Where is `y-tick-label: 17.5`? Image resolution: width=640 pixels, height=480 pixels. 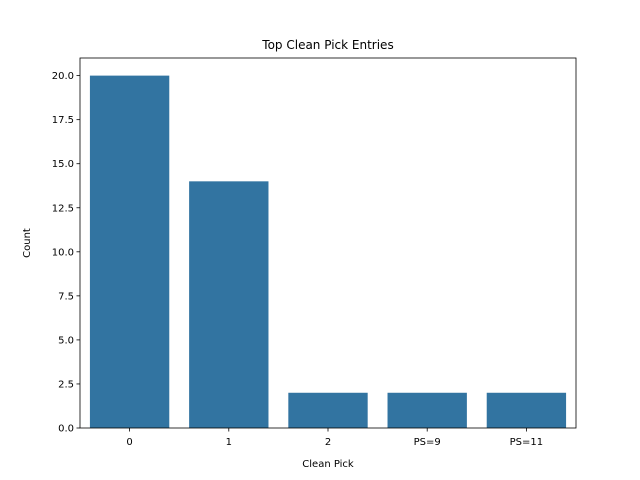
y-tick-label: 17.5 is located at coordinates (63, 120).